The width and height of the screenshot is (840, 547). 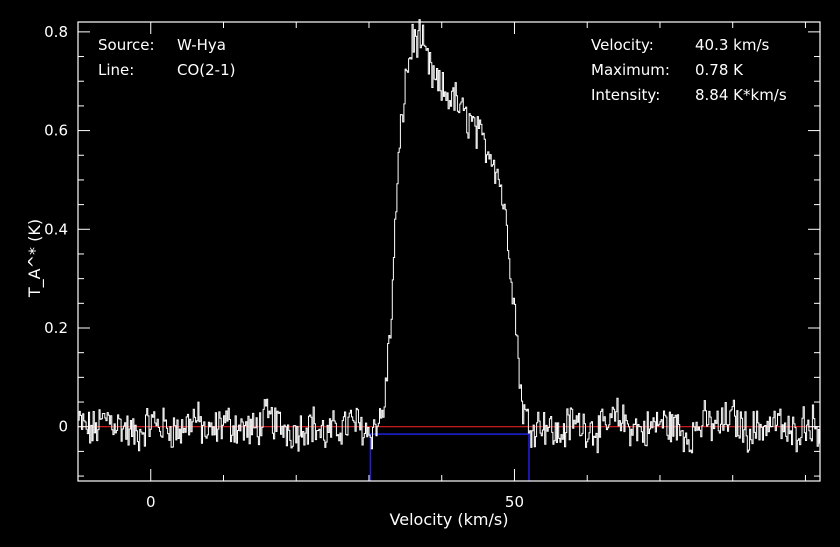 What do you see at coordinates (622, 45) in the screenshot?
I see `velocity-label: Velocity:` at bounding box center [622, 45].